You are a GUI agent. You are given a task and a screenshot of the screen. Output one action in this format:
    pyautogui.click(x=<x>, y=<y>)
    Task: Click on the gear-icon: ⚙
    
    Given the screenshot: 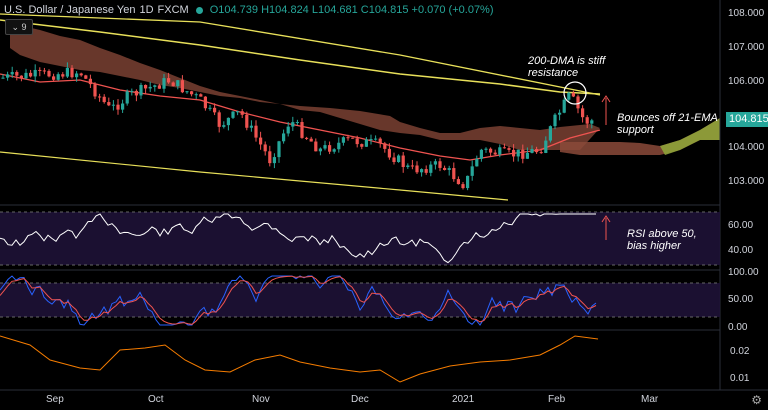 What is the action you would take?
    pyautogui.click(x=756, y=400)
    